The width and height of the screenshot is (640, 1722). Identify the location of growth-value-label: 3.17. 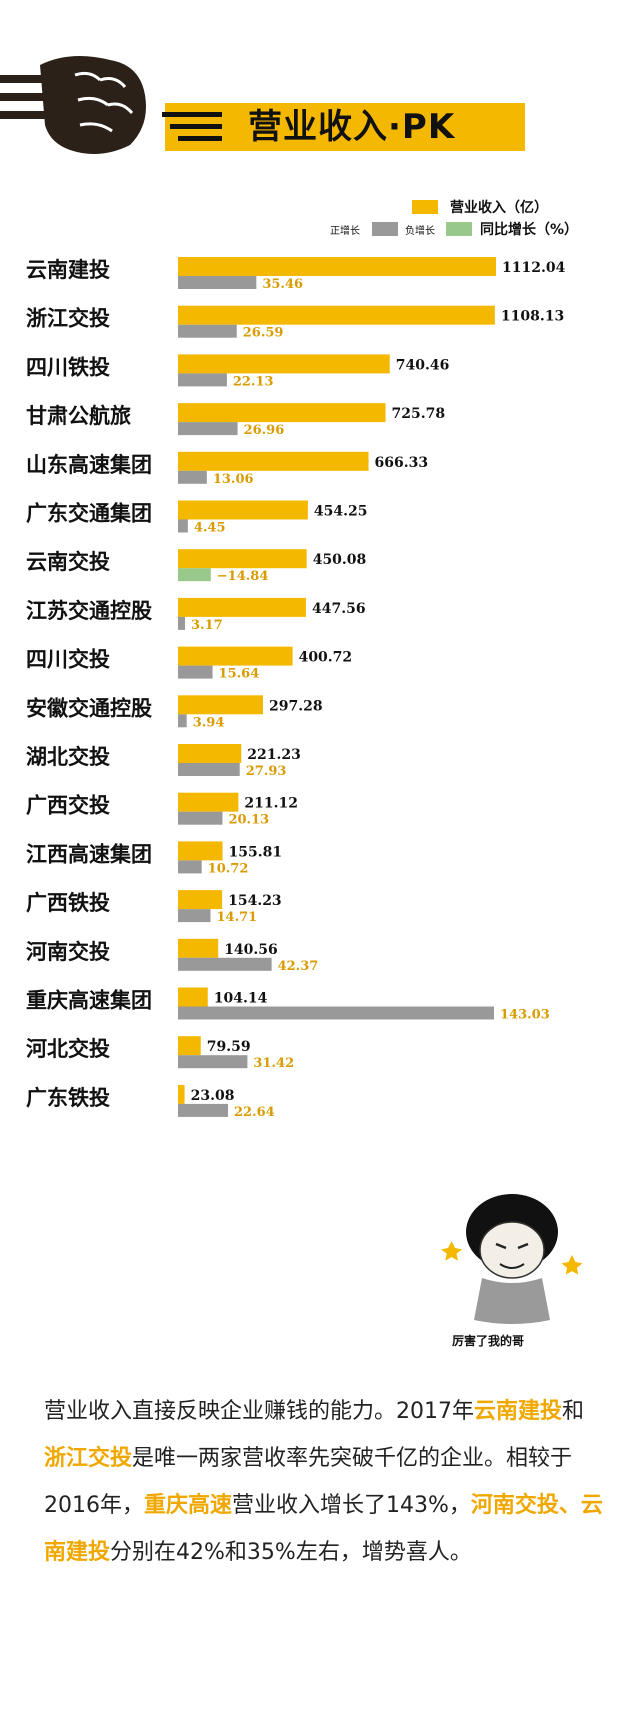
(207, 625).